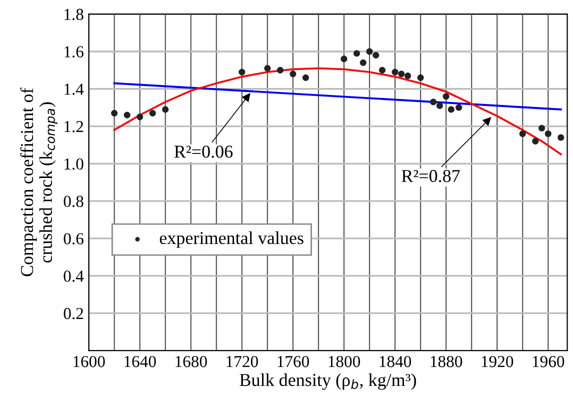  I want to click on annotation: R²=0.87, so click(431, 176).